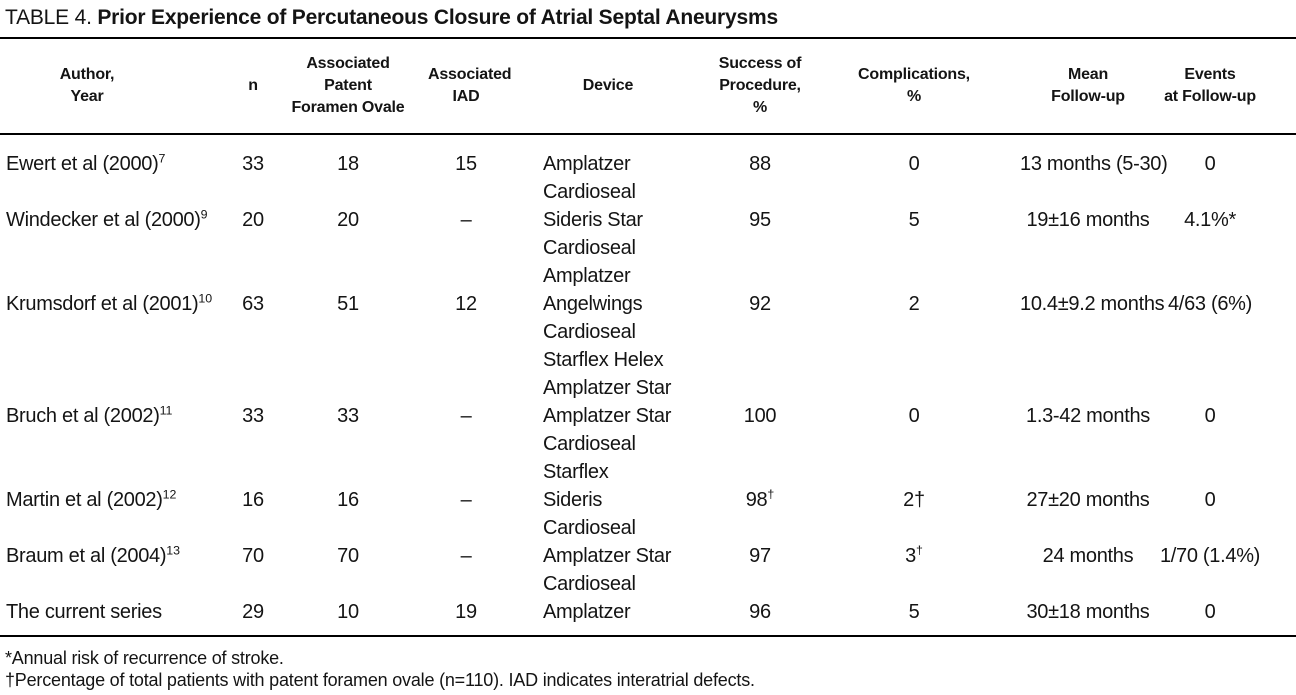 The height and width of the screenshot is (695, 1296). Describe the element at coordinates (119, 87) in the screenshot. I see `column-header-author: Author, Year` at that location.